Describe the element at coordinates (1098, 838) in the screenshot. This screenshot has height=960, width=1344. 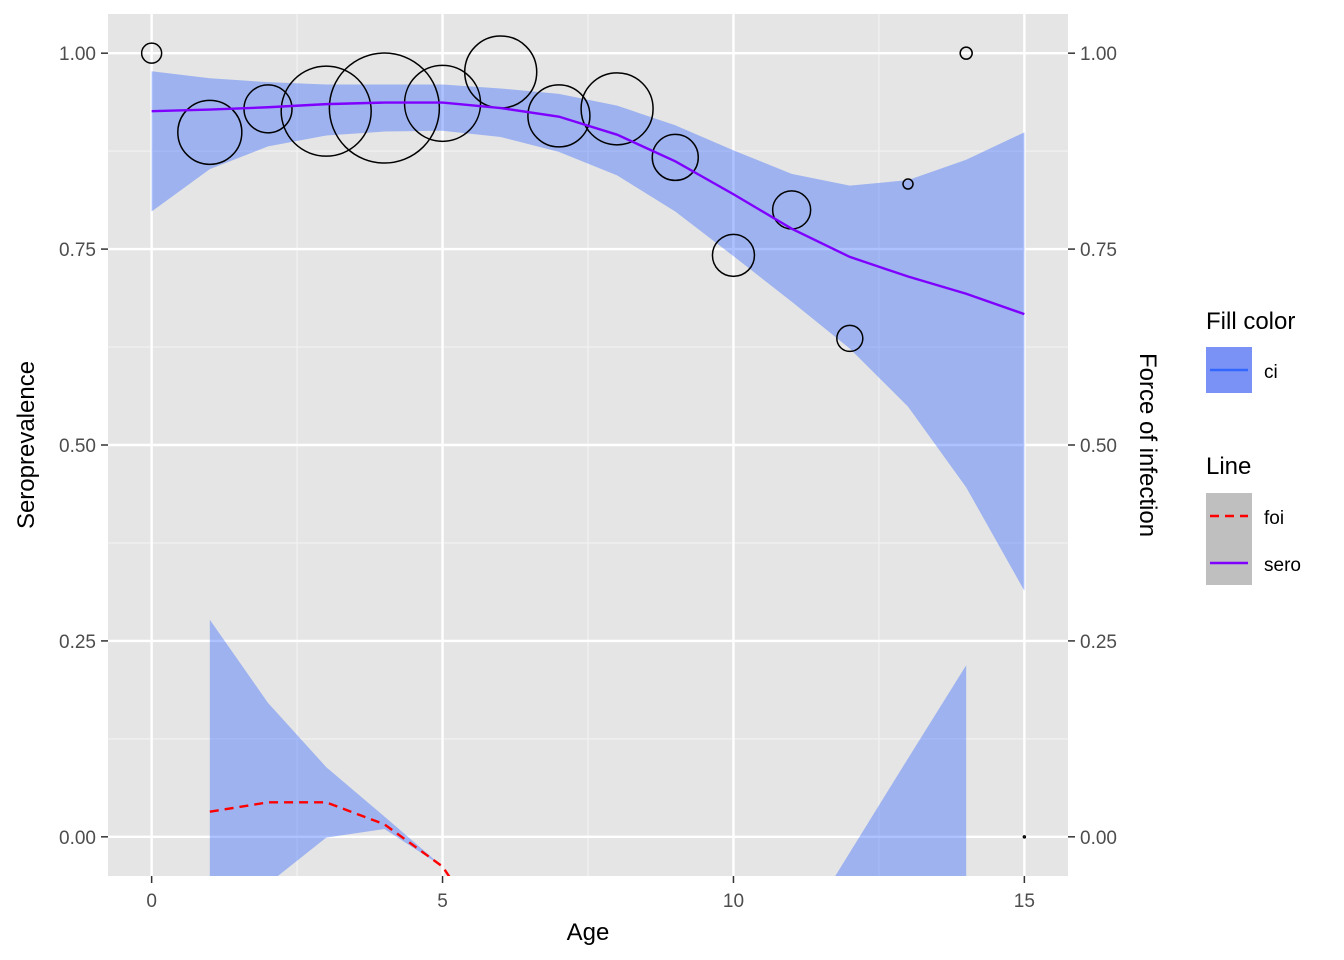
I see `y2-tick-label: 0.00` at that location.